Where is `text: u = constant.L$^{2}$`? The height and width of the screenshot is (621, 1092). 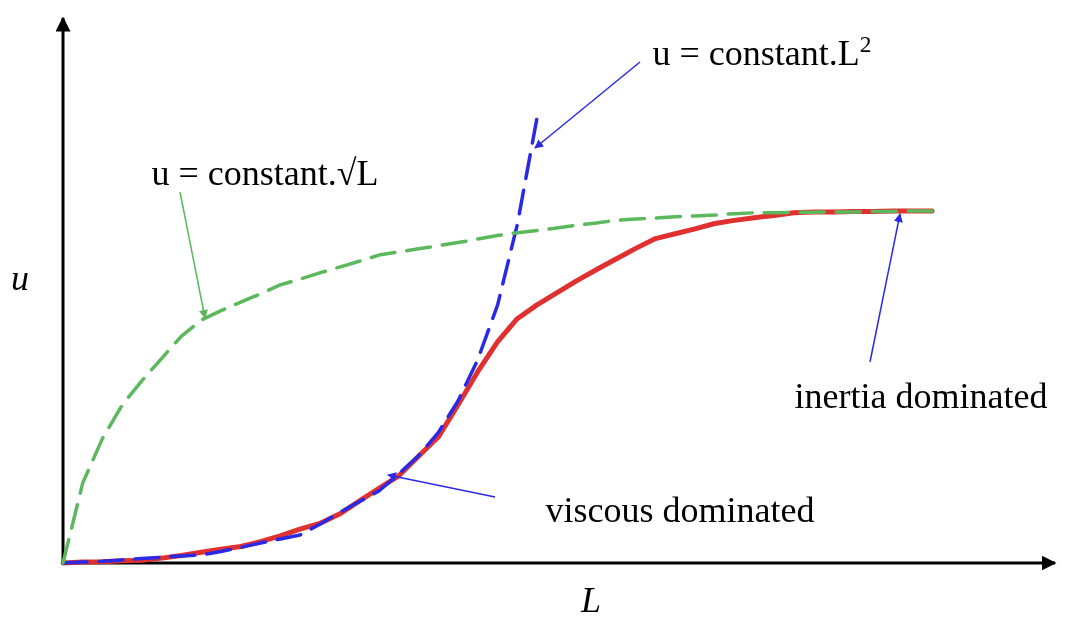
text: u = constant.L$^{2}$ is located at coordinates (762, 52).